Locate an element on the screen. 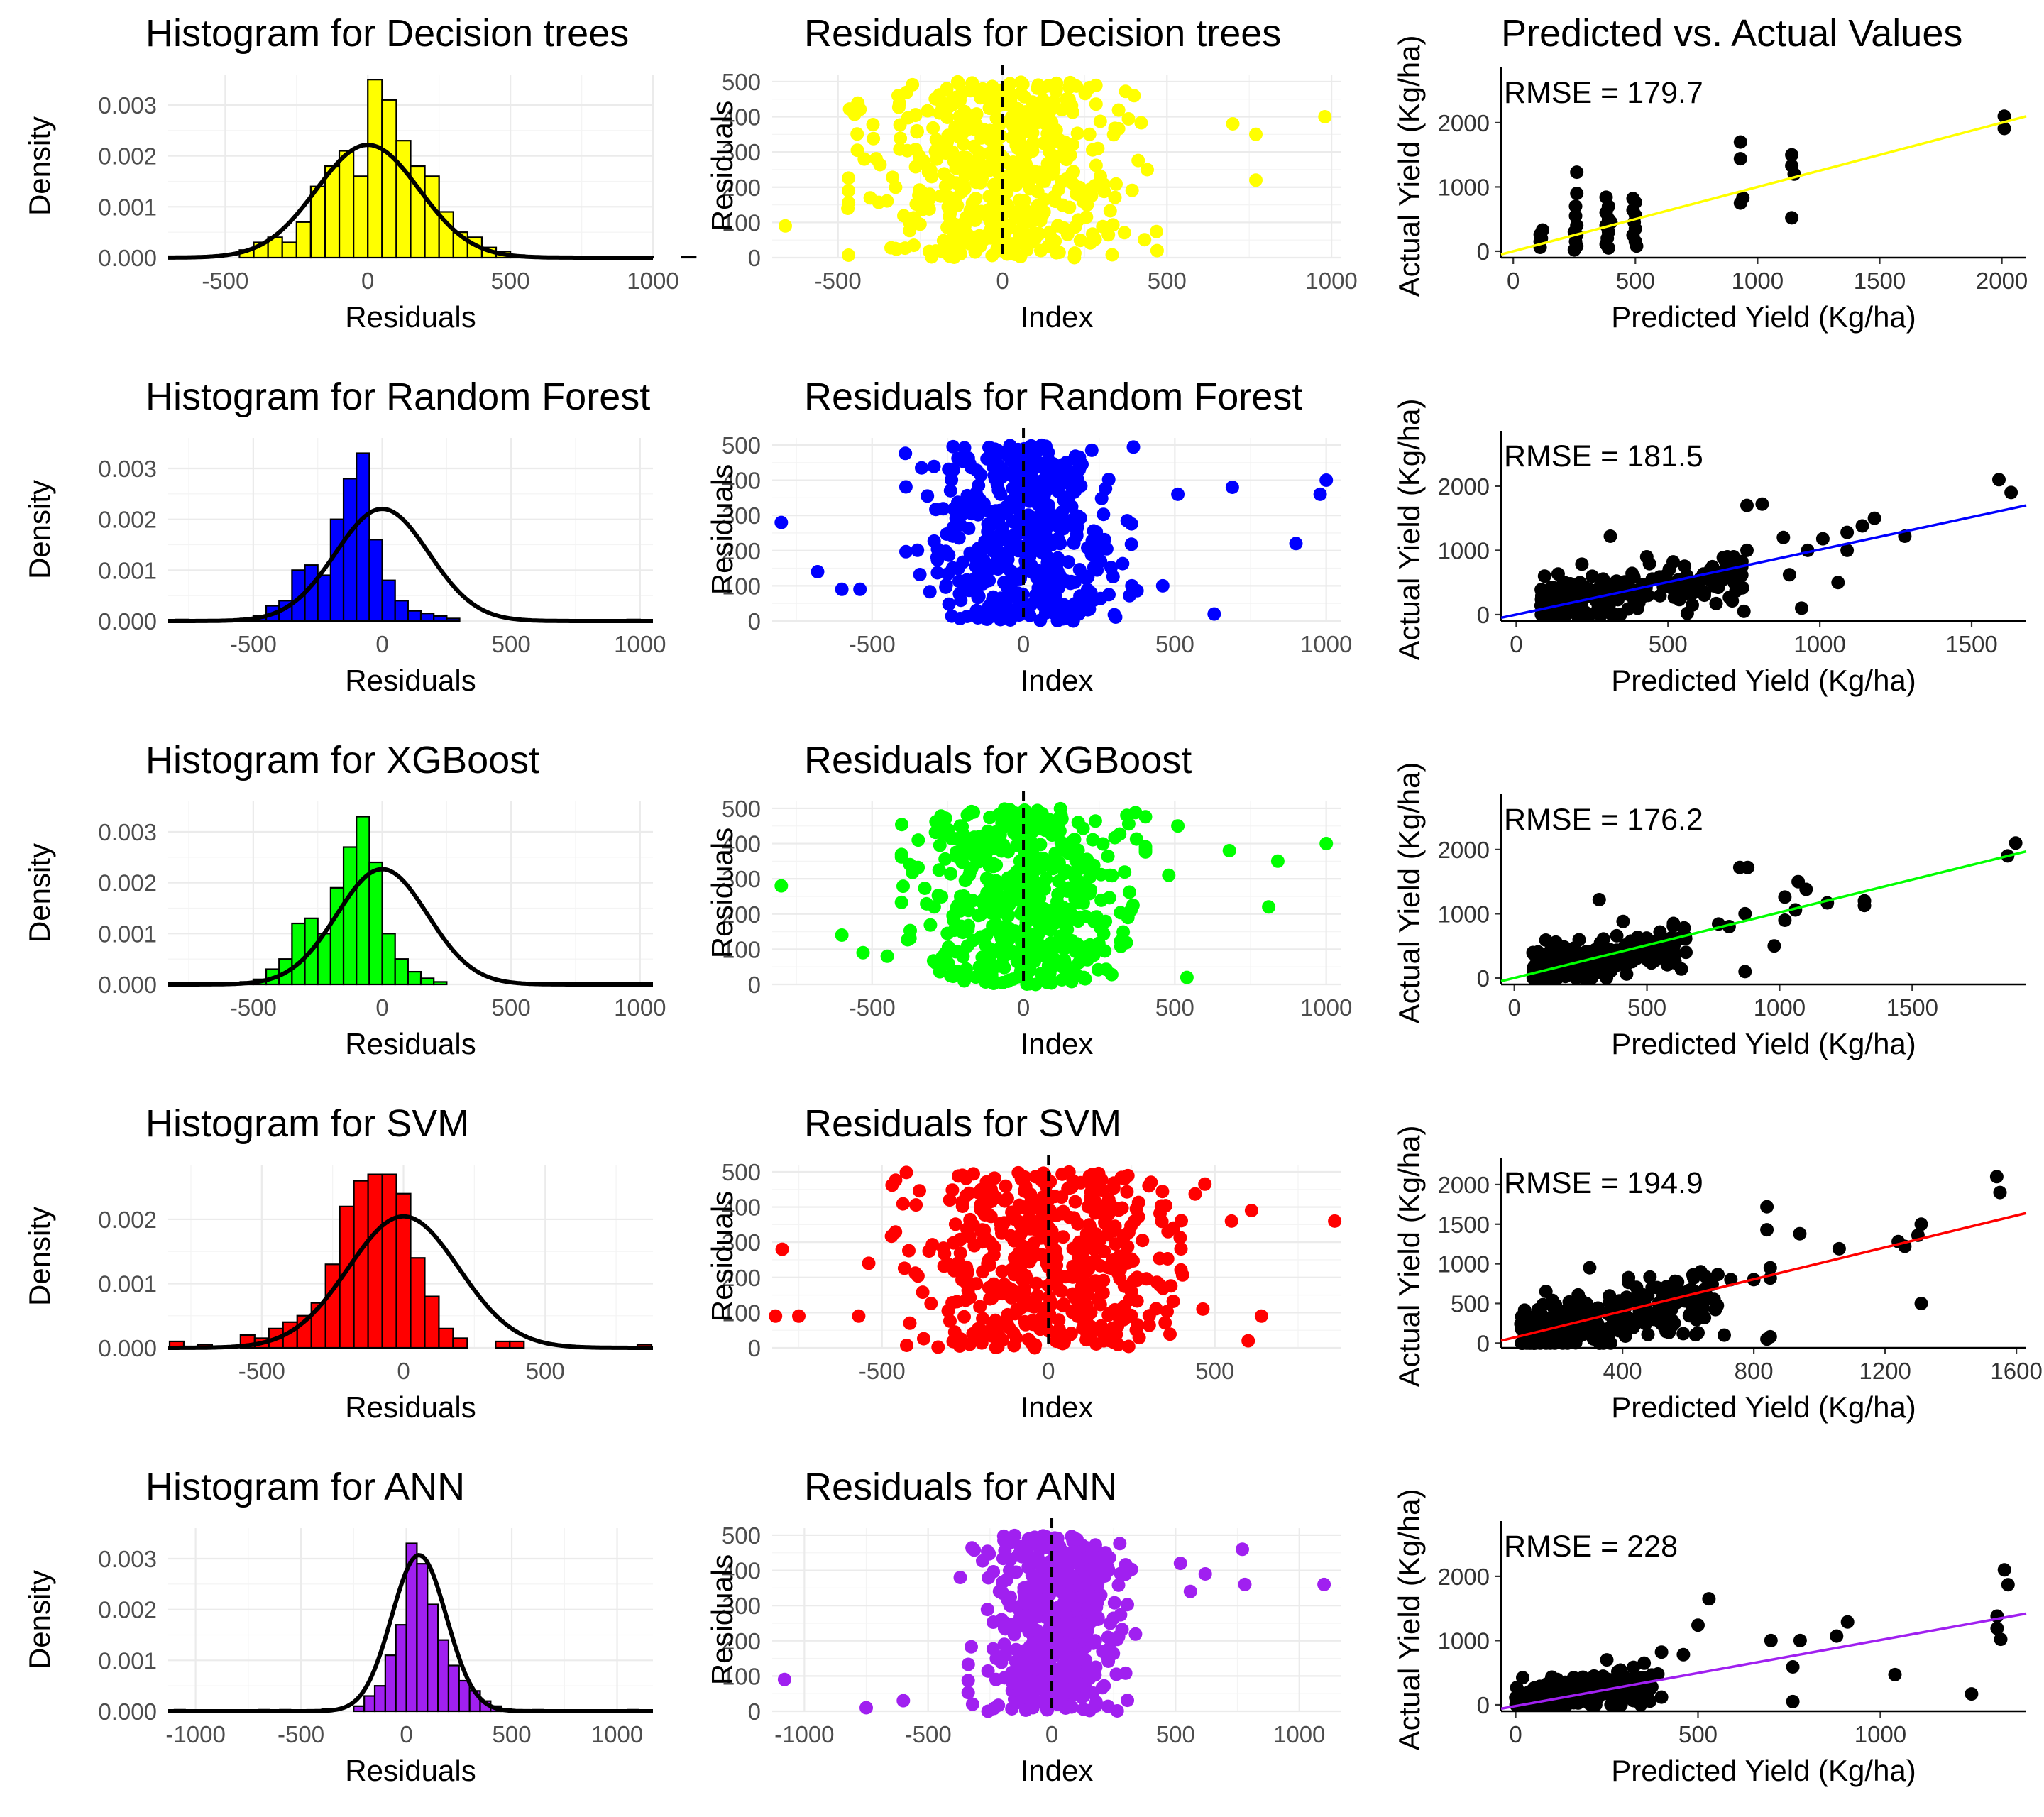 The width and height of the screenshot is (2044, 1817). panel-title: Histogram for XGBoost is located at coordinates (342, 760).